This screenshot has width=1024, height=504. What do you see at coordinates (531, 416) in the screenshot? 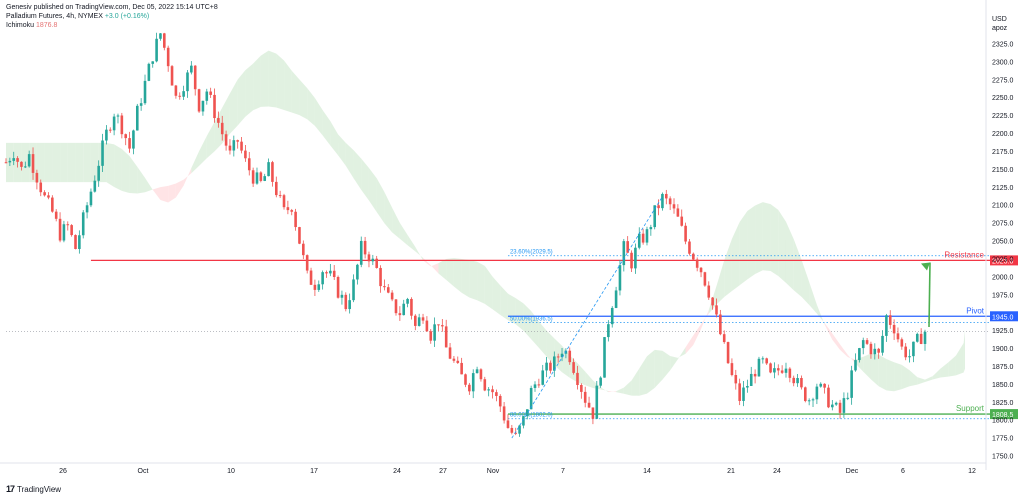
I see `fib-label: 88.00%(1802.0)` at bounding box center [531, 416].